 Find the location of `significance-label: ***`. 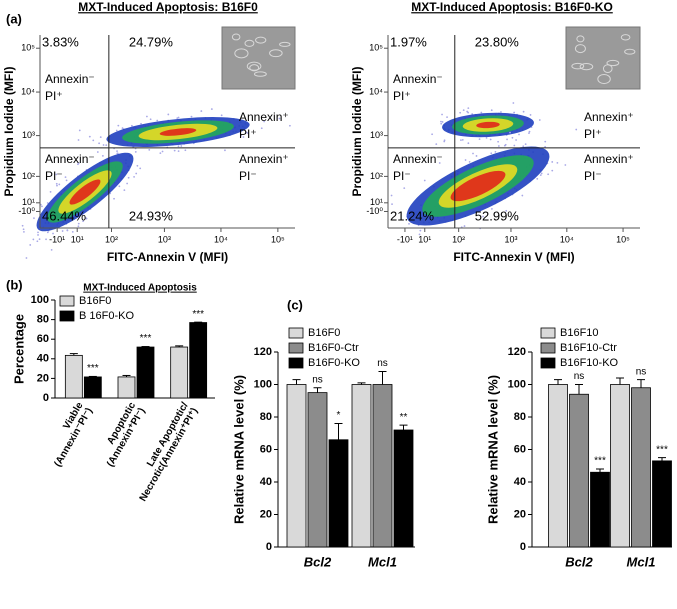

significance-label: *** is located at coordinates (93, 368).